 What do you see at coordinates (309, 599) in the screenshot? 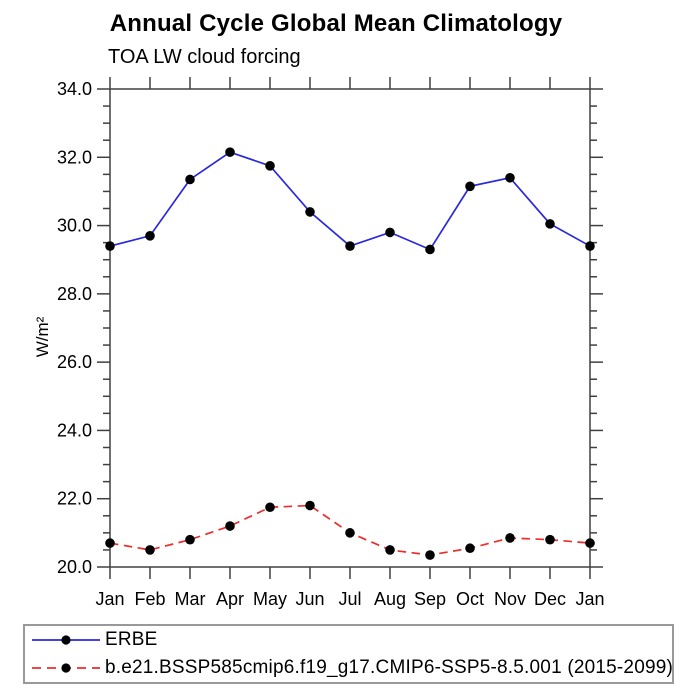
I see `x-tick-label: Jun` at bounding box center [309, 599].